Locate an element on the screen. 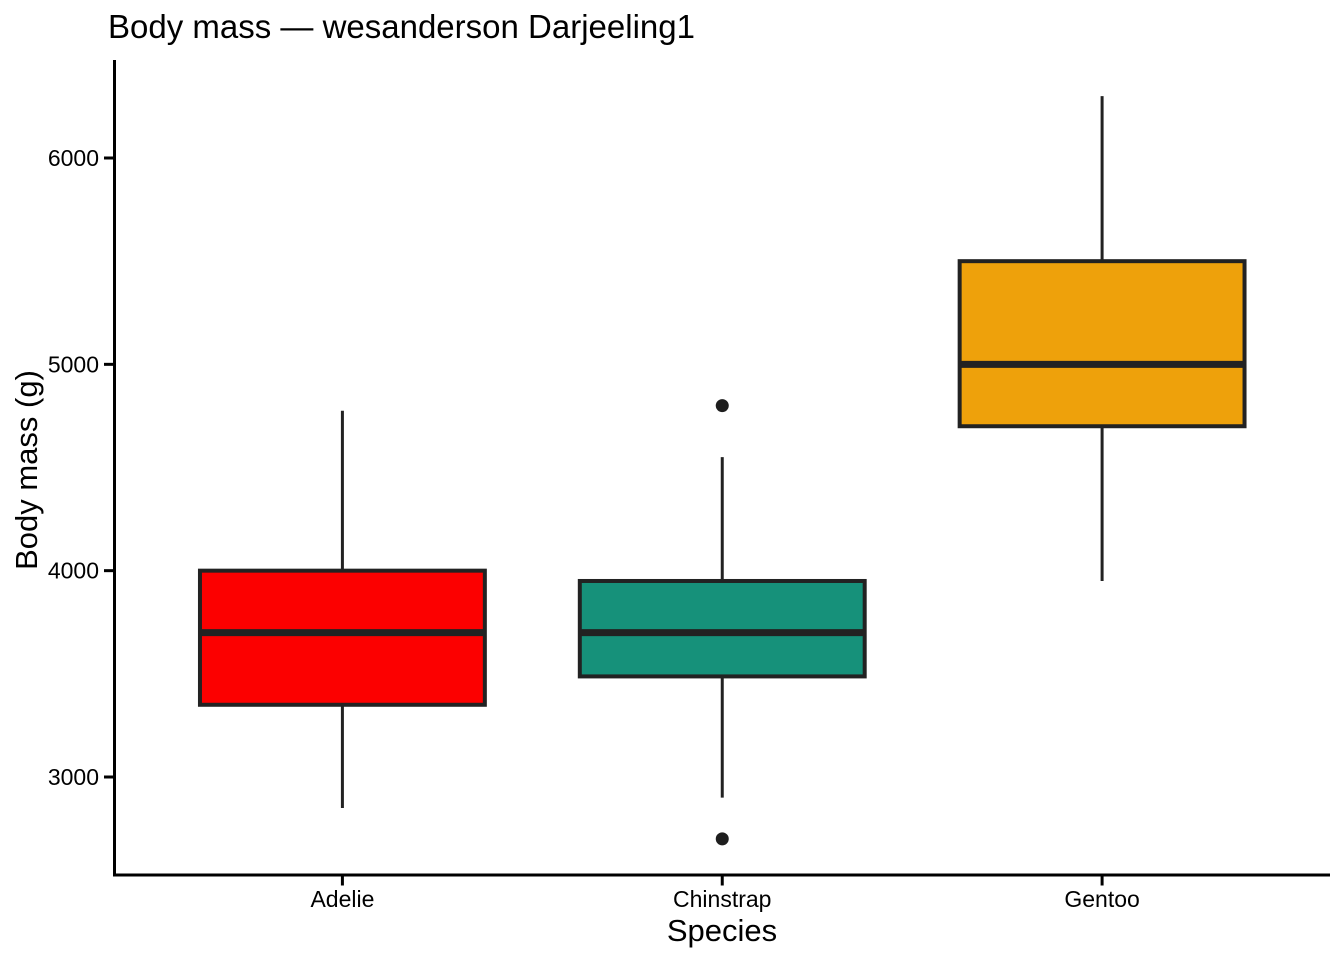 Image resolution: width=1344 pixels, height=960 pixels. x-tick-label: Gentoo is located at coordinates (1101, 899).